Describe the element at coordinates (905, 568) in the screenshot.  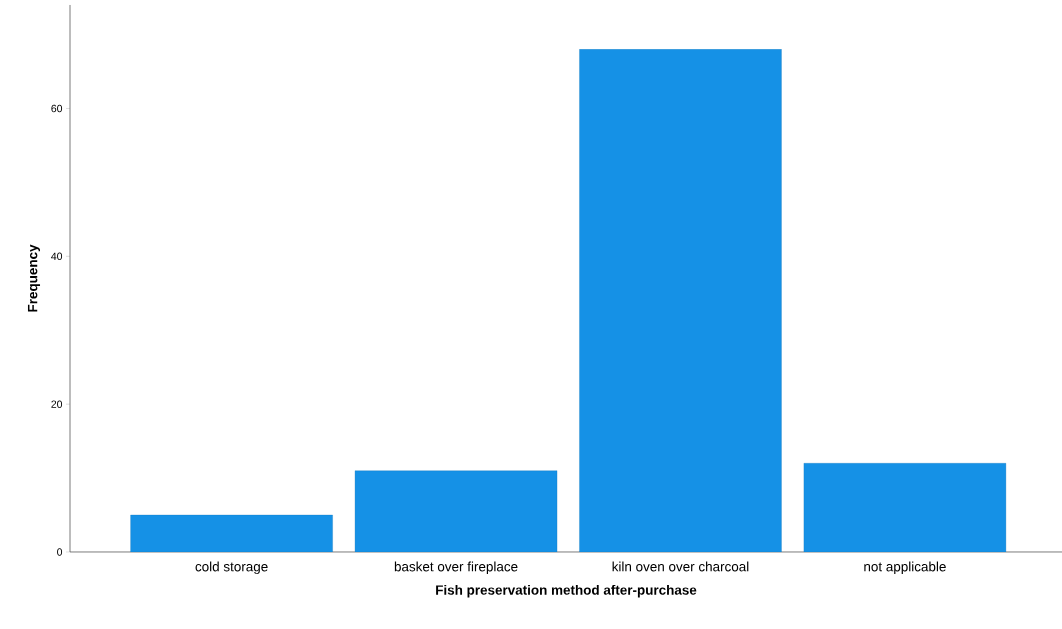
I see `x-tick-label: not applicable` at that location.